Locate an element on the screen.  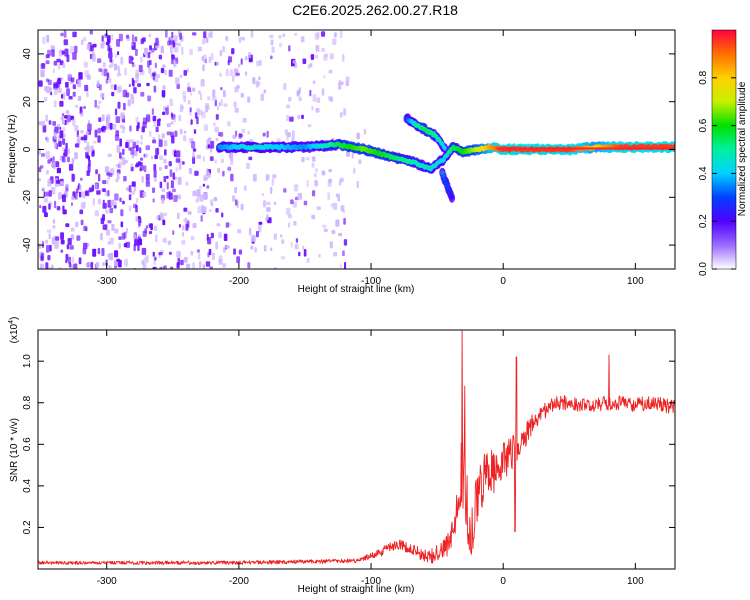
colorbar-label: Normalized spectral amplitude is located at coordinates (742, 148).